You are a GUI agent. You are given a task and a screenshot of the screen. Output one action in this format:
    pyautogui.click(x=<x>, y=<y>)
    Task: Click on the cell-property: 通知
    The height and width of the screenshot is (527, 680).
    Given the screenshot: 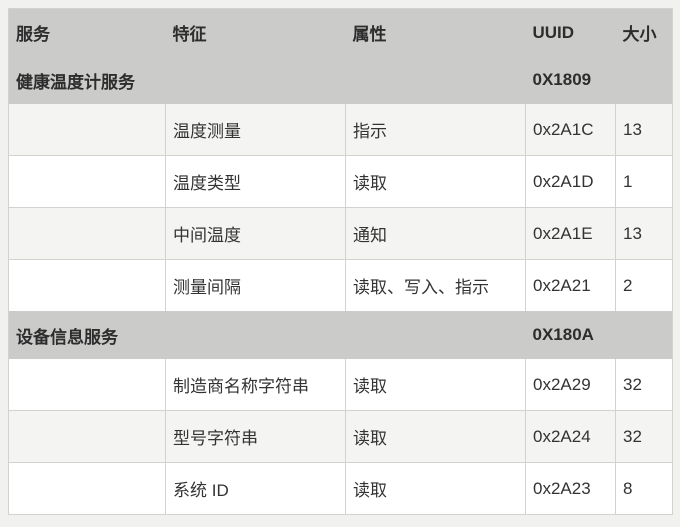 What is the action you would take?
    pyautogui.click(x=435, y=233)
    